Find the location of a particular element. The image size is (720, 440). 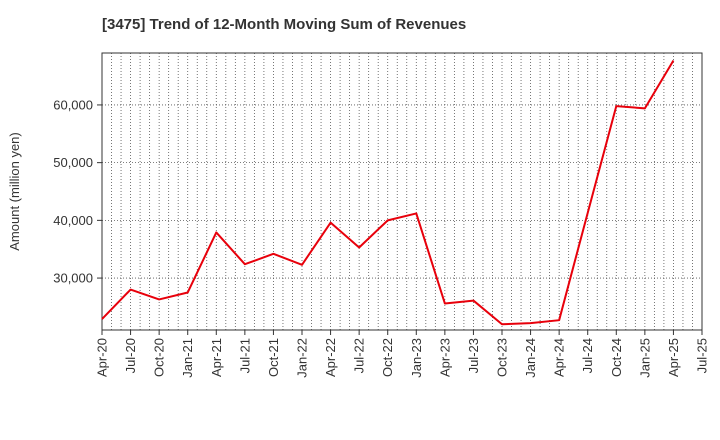

y-tick-label: 40,000 is located at coordinates (73, 220).